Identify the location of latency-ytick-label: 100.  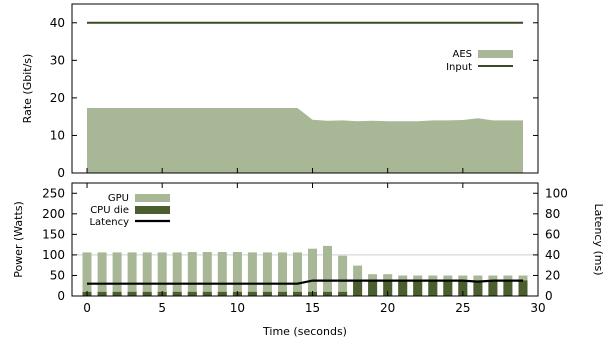
(556, 193).